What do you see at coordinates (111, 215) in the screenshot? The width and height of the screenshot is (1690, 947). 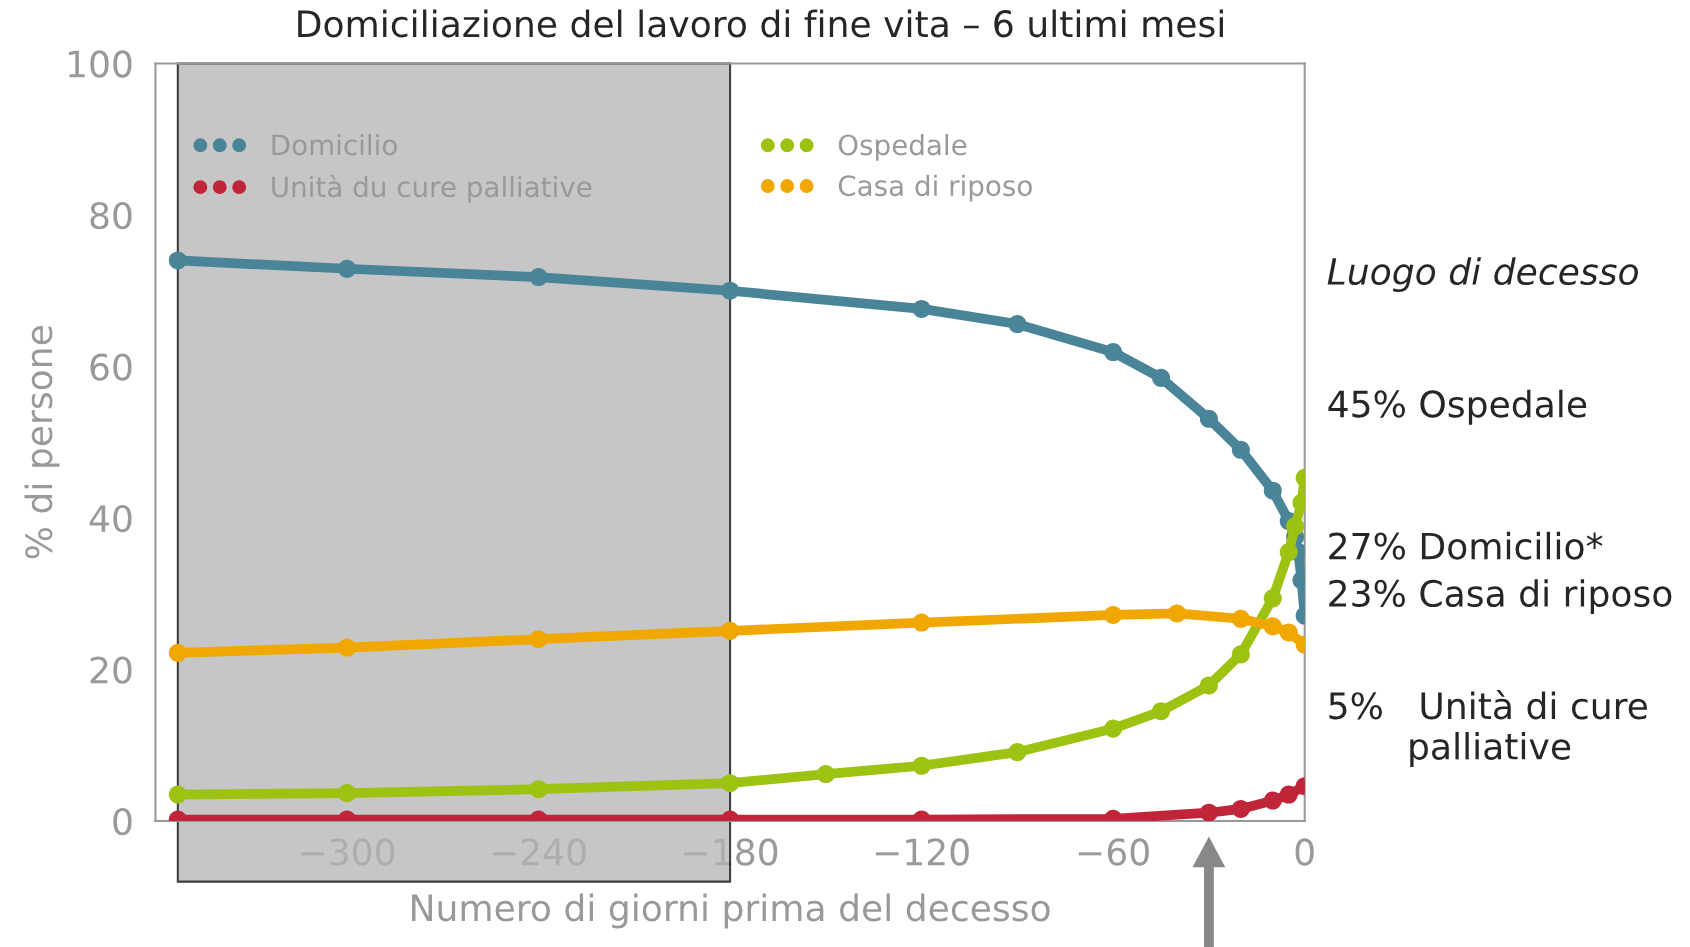 I see `y-tick-label: 80` at bounding box center [111, 215].